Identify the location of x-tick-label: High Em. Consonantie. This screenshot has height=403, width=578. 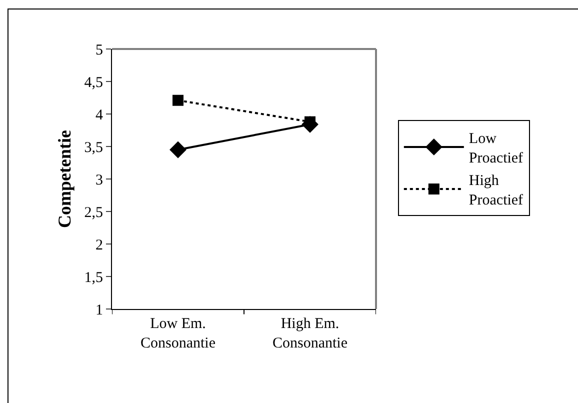
(310, 334).